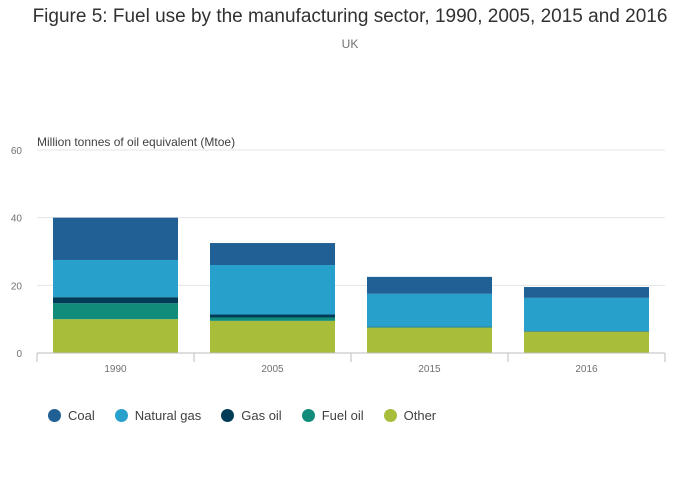  Describe the element at coordinates (115, 369) in the screenshot. I see `x-tick-label: 1990` at that location.